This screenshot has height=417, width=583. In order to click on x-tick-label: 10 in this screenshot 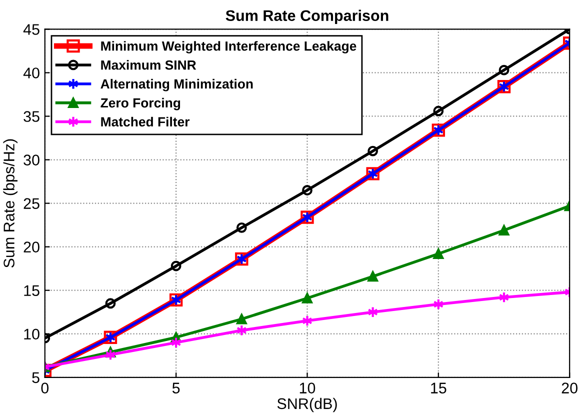, I will do `click(308, 388)`.